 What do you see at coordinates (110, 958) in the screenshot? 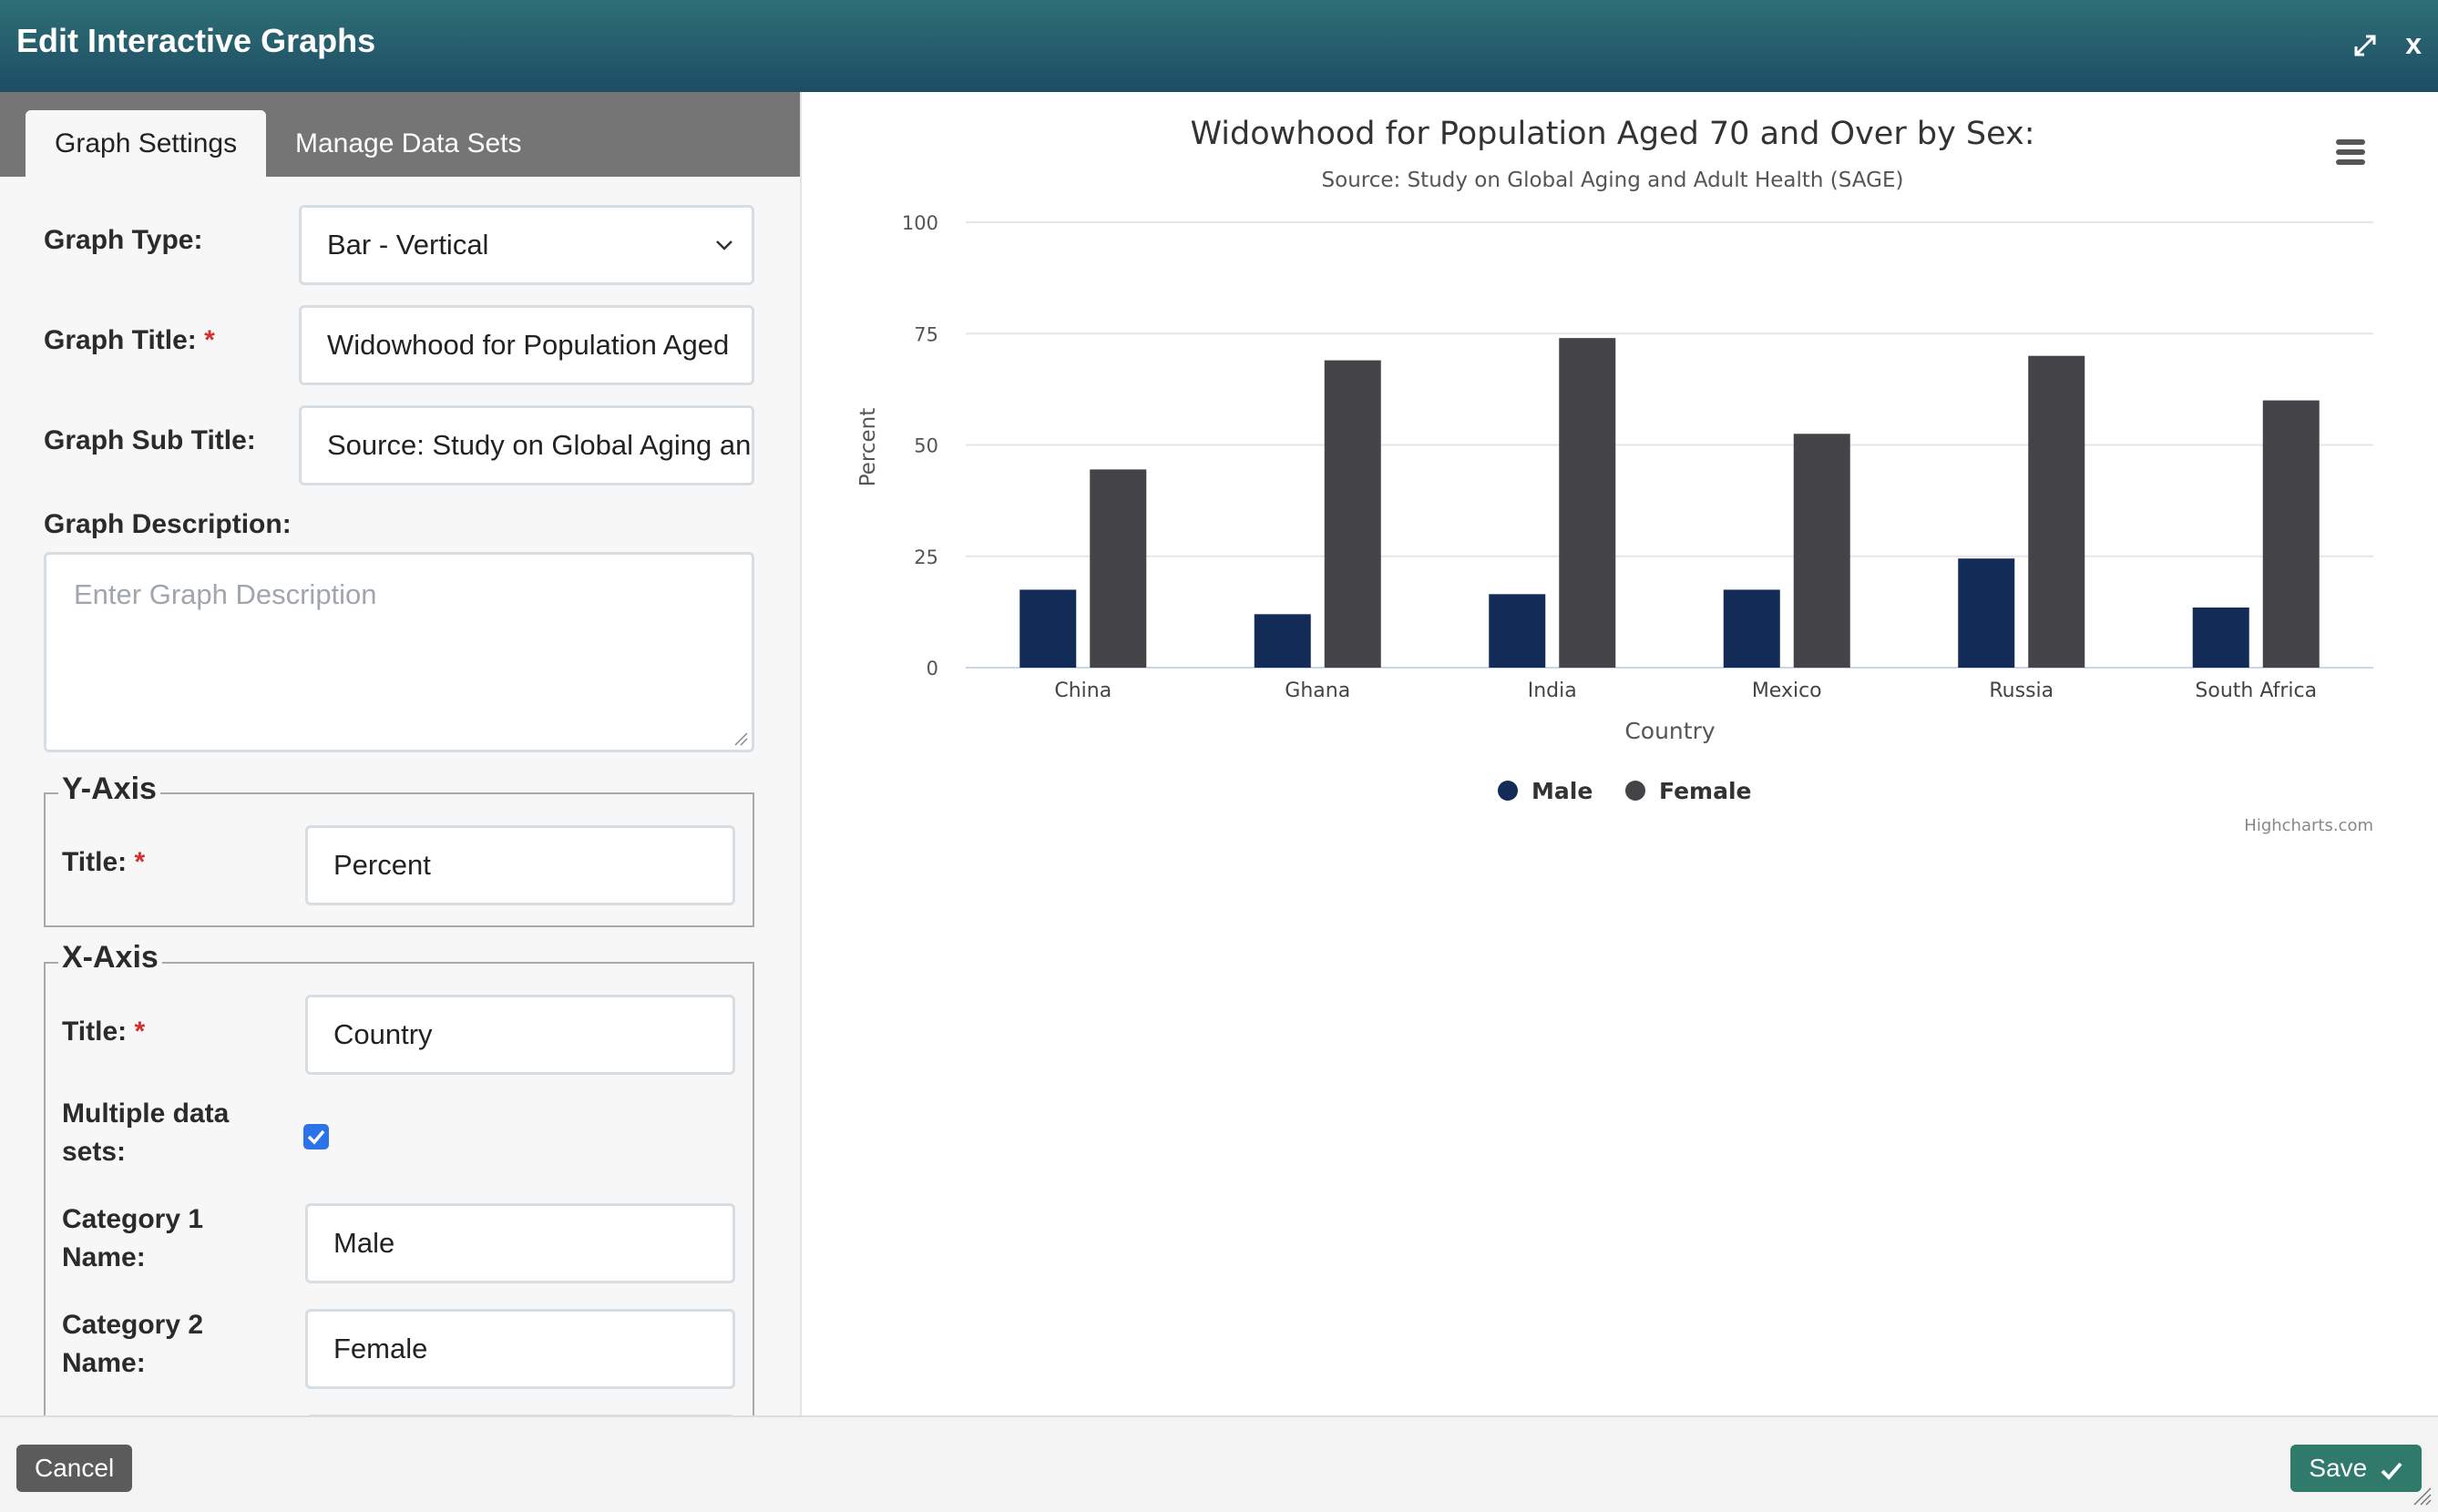
I see `x-axis-legend: X-Axis` at bounding box center [110, 958].